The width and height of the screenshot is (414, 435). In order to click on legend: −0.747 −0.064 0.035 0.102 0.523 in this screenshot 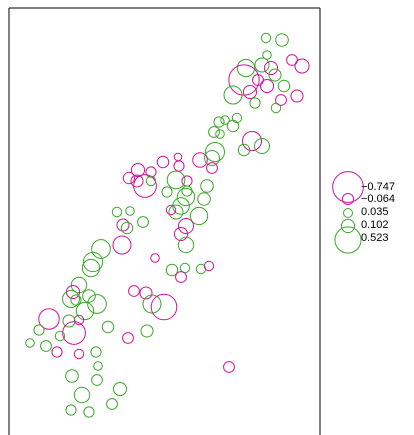, I will do `click(363, 212)`.